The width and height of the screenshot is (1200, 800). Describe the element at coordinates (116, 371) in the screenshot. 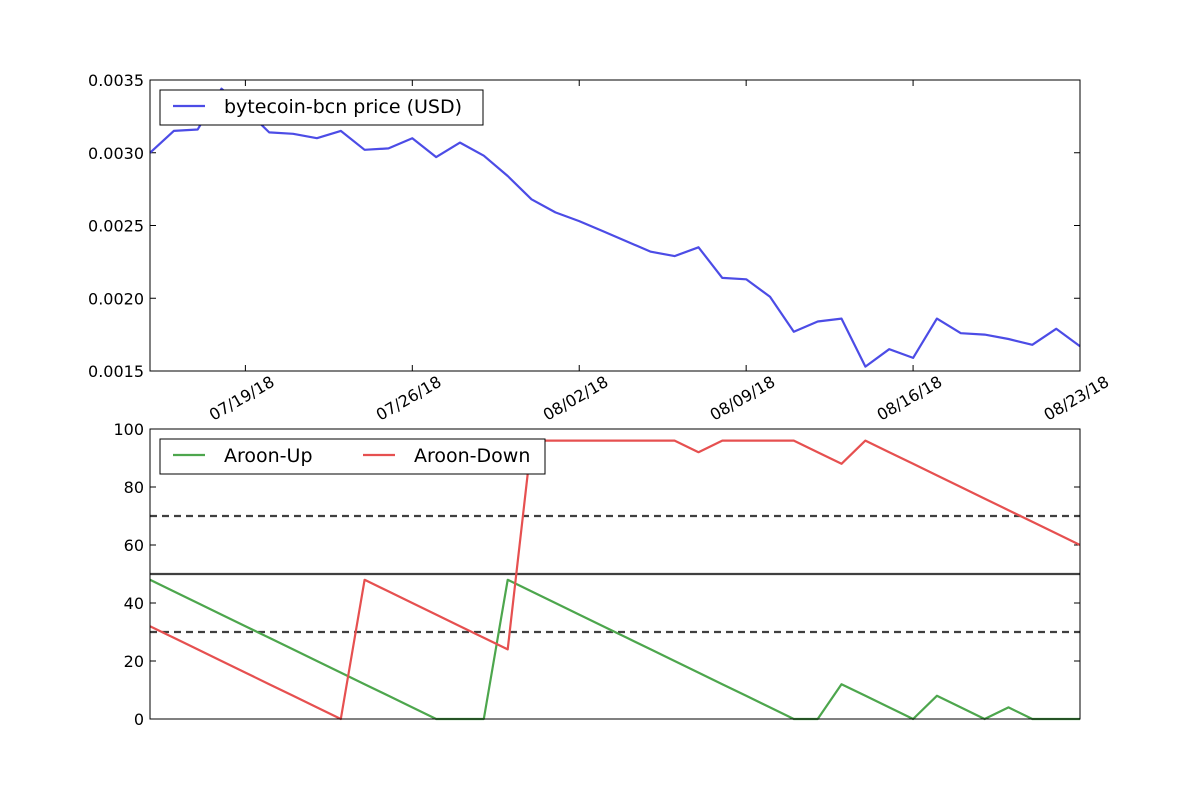

I see `price-y-tick-label: 0.0015` at that location.